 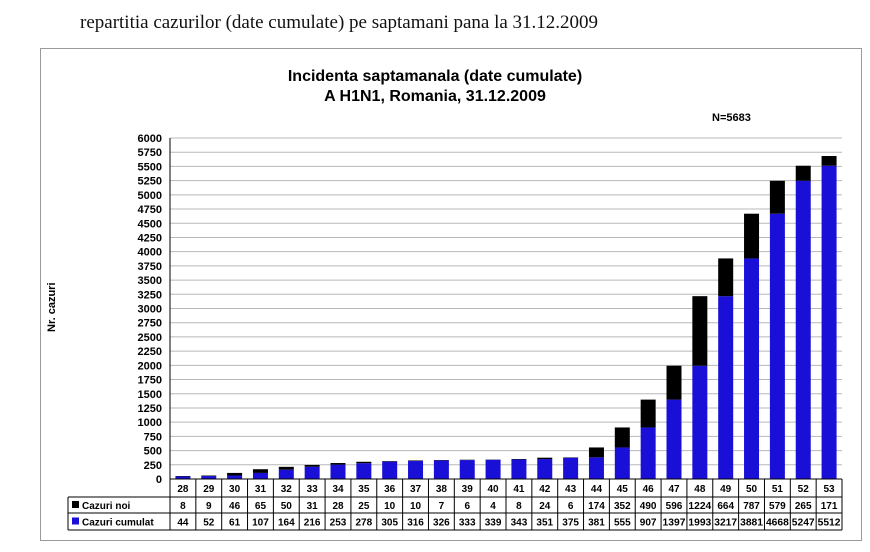 What do you see at coordinates (623, 489) in the screenshot?
I see `x-tick-label: 45` at bounding box center [623, 489].